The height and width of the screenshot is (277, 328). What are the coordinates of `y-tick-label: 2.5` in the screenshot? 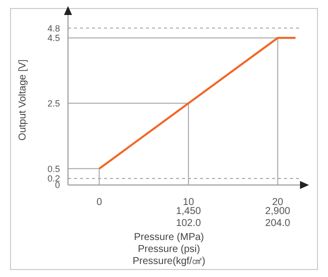 It's located at (53, 103).